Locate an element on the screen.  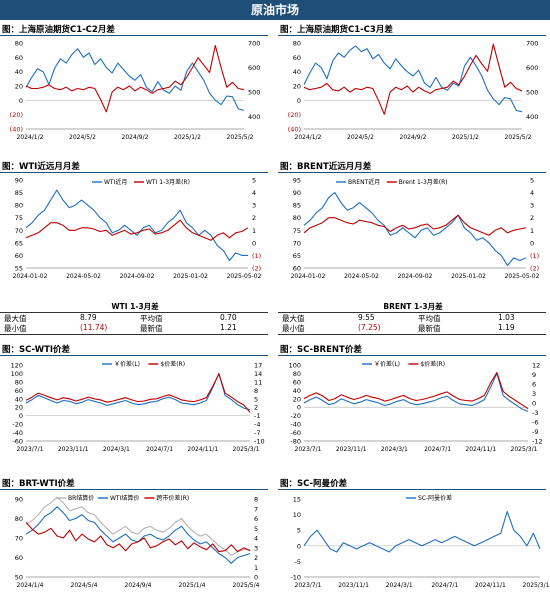
y2-tick-label: 1 is located at coordinates (256, 568).